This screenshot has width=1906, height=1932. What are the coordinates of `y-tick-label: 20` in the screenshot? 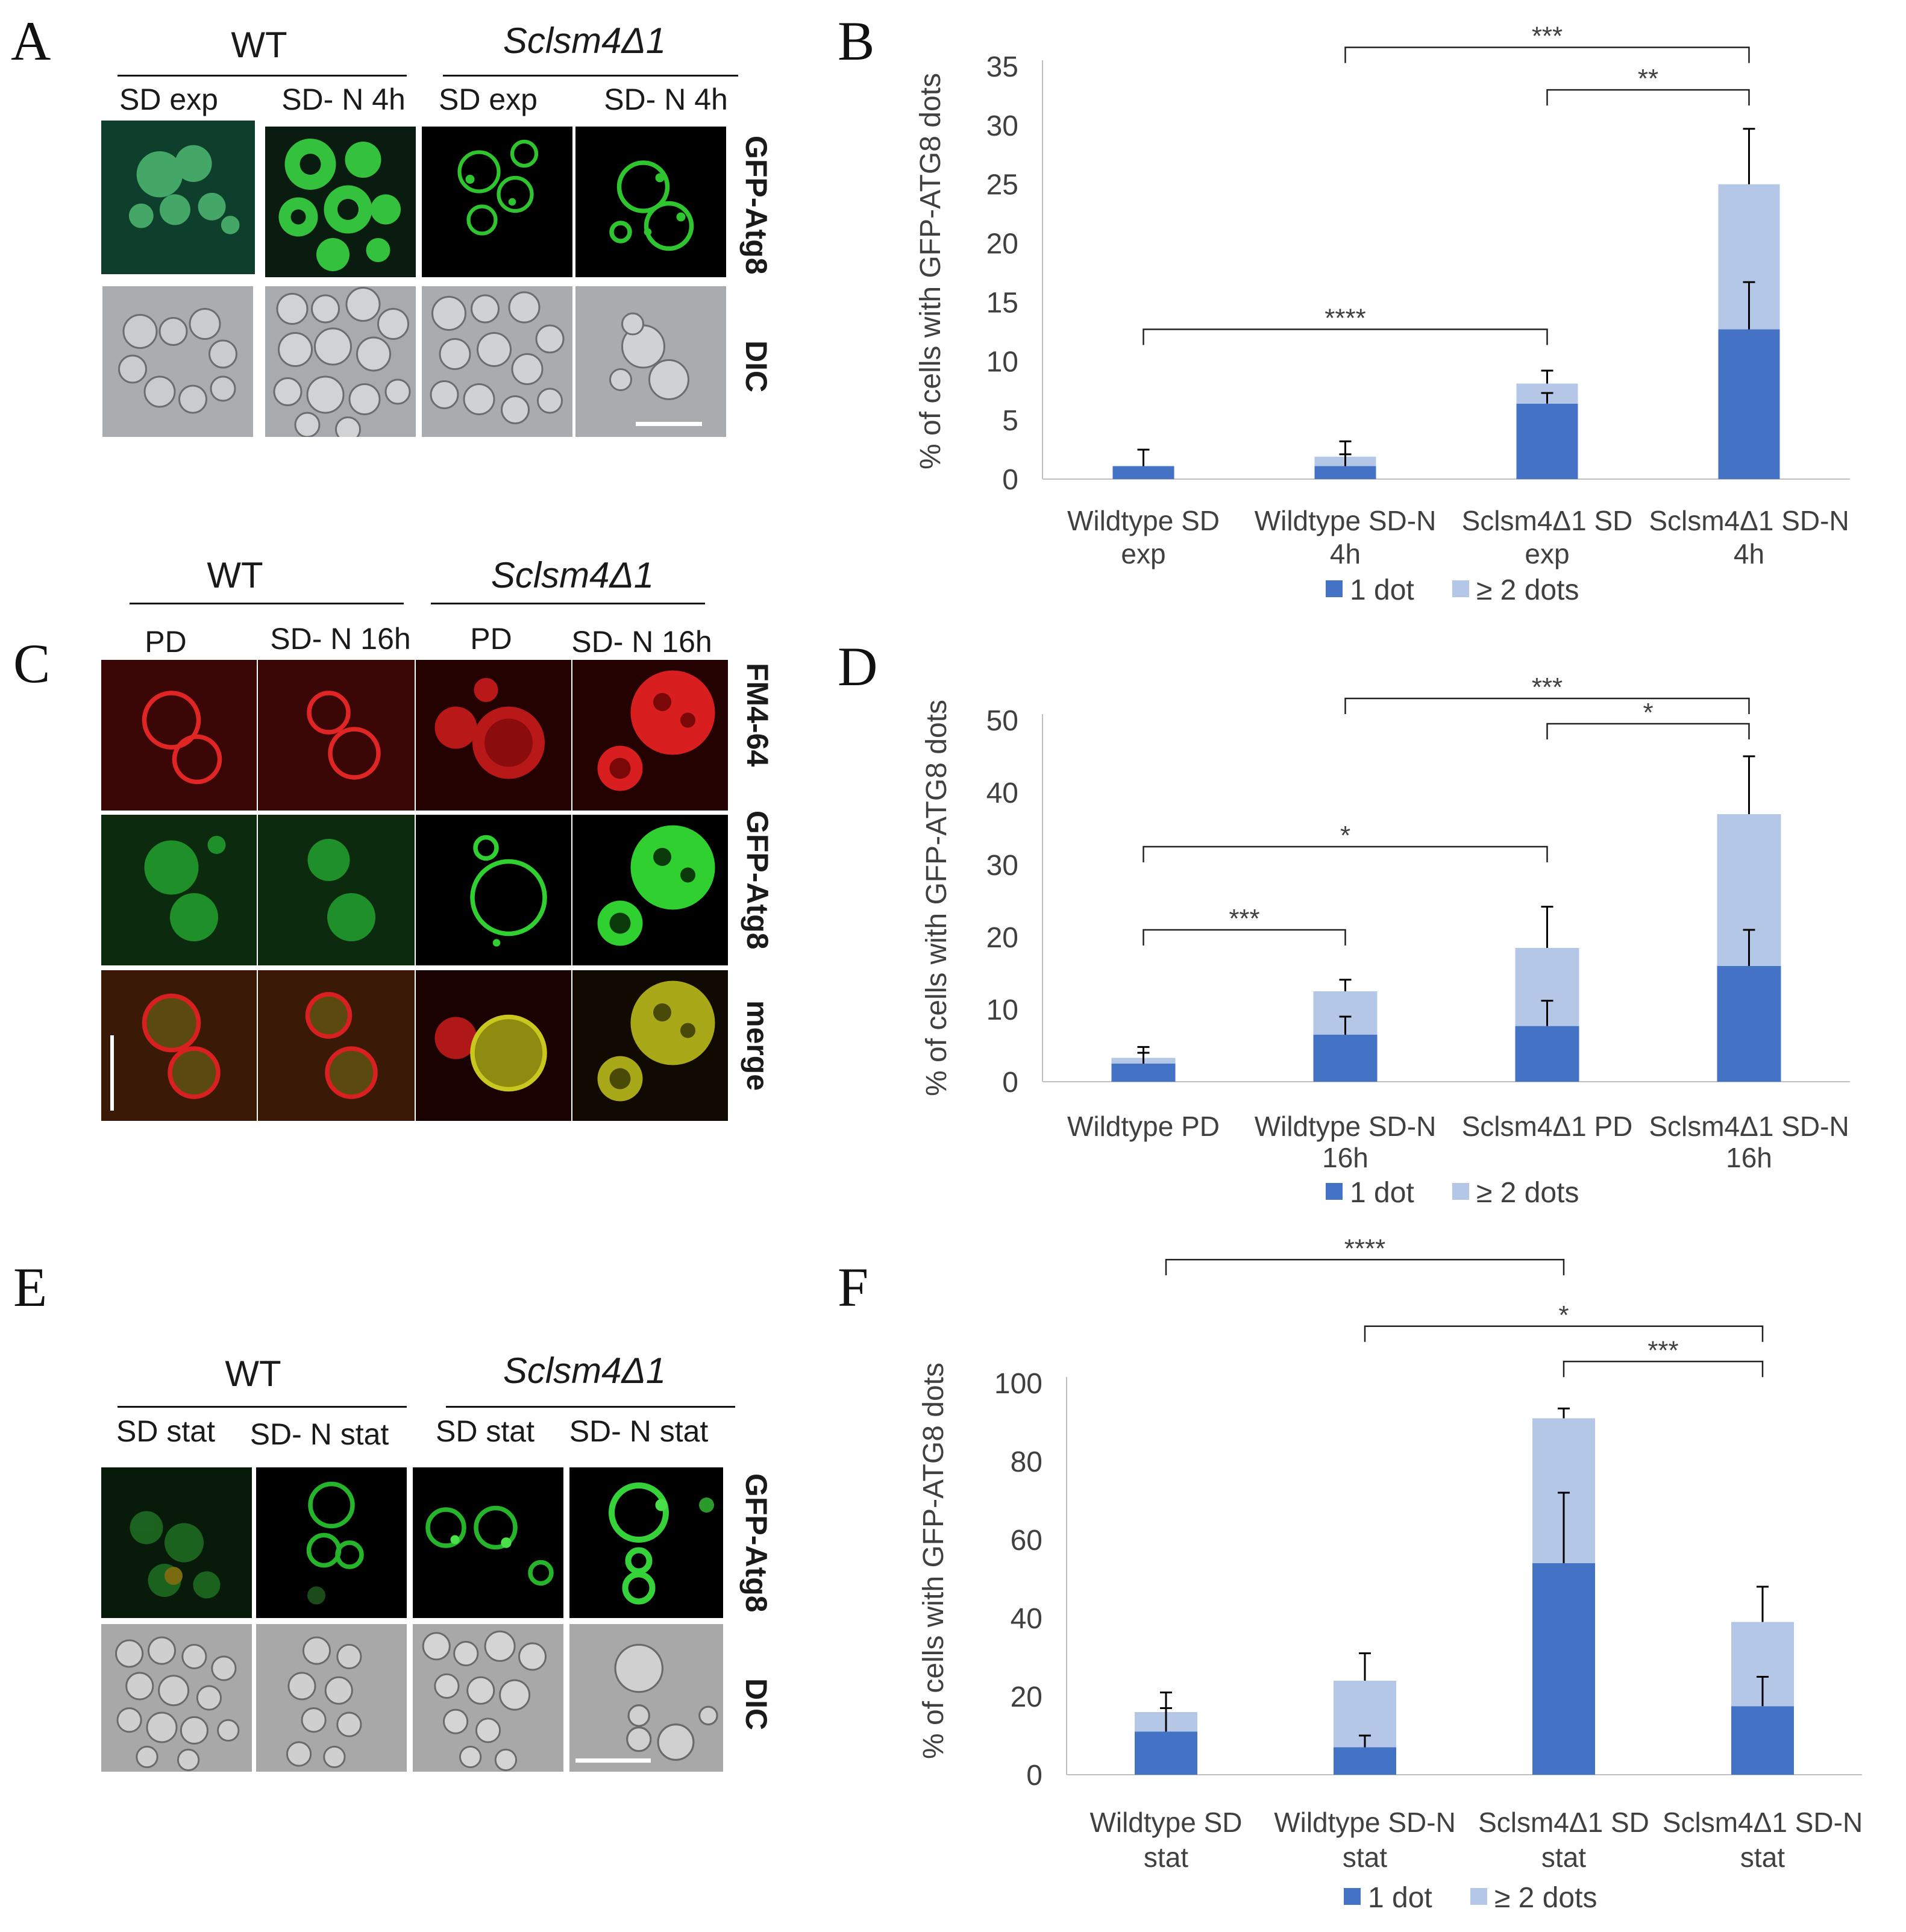 It's located at (1026, 1697).